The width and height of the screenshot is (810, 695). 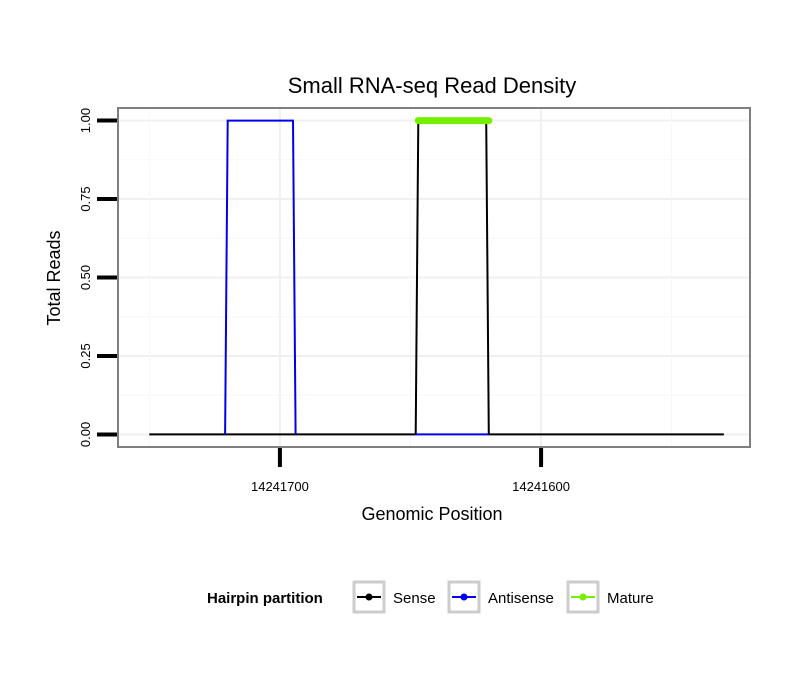 What do you see at coordinates (54, 277) in the screenshot?
I see `y-axis-title: Total Reads` at bounding box center [54, 277].